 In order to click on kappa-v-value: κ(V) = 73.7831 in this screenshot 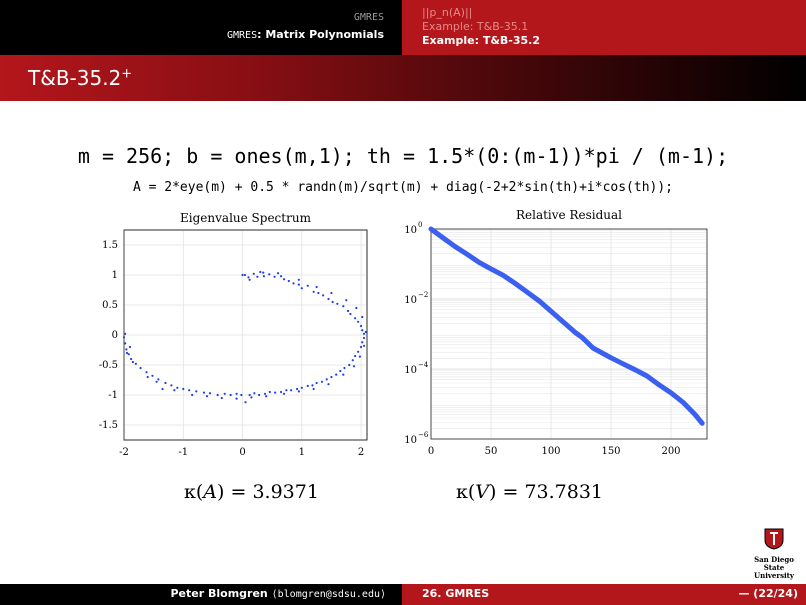, I will do `click(530, 492)`.